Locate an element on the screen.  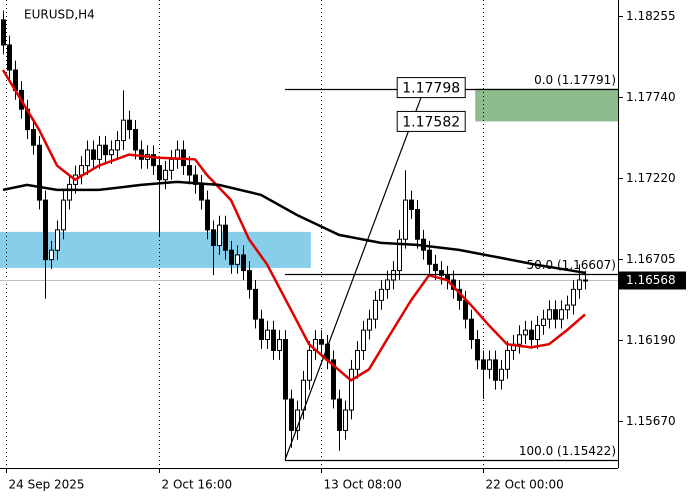
x-tick-label: 2 Oct 16:00 is located at coordinates (197, 485).